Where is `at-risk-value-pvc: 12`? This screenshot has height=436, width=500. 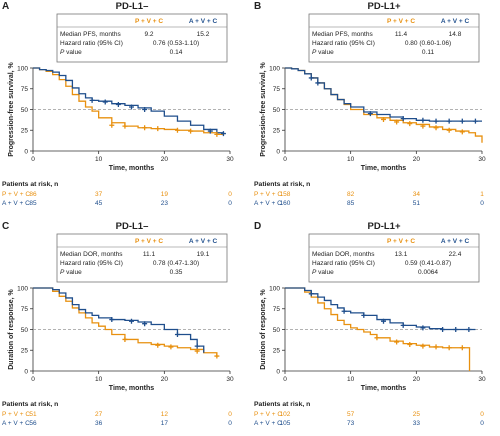 at-risk-value-pvc: 12 is located at coordinates (165, 414).